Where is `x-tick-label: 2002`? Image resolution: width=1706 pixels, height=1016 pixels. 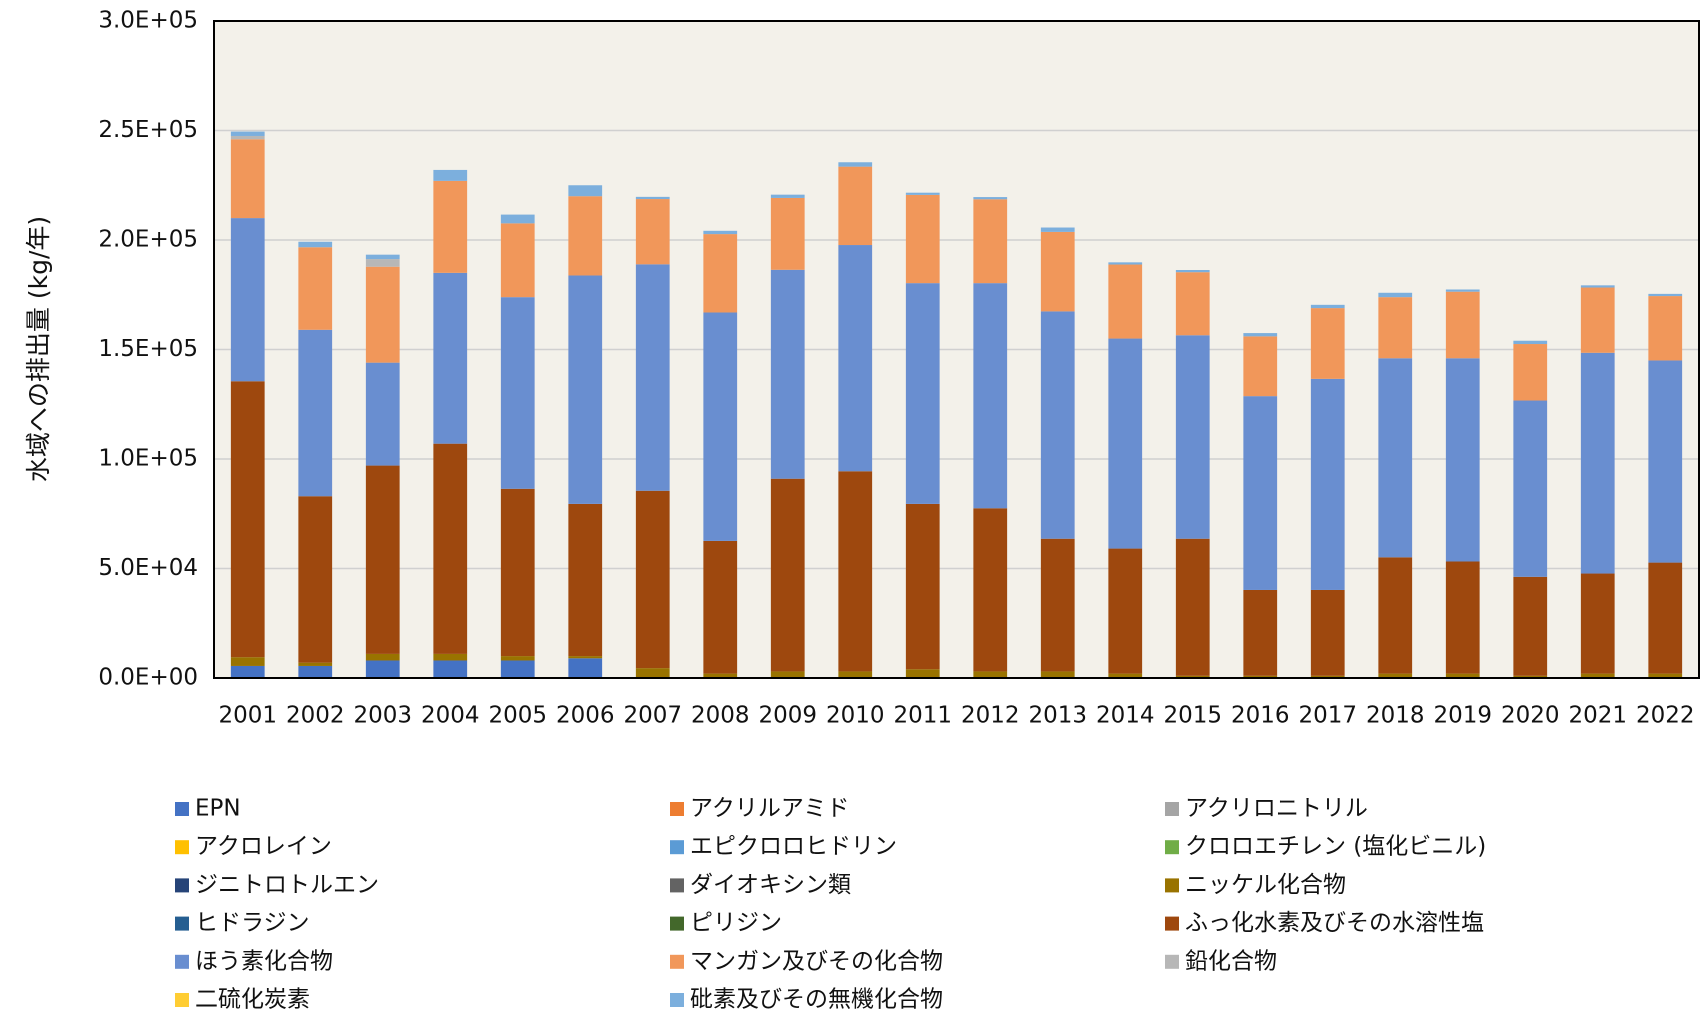 x-tick-label: 2002 is located at coordinates (315, 716).